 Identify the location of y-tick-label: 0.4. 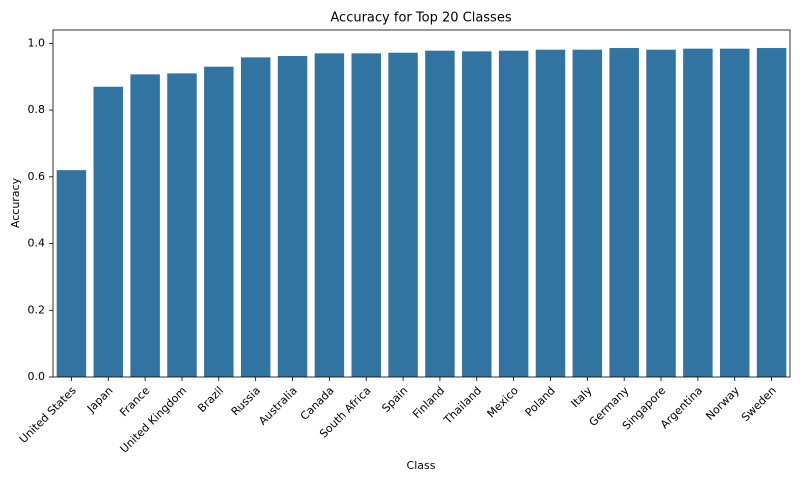
(37, 243).